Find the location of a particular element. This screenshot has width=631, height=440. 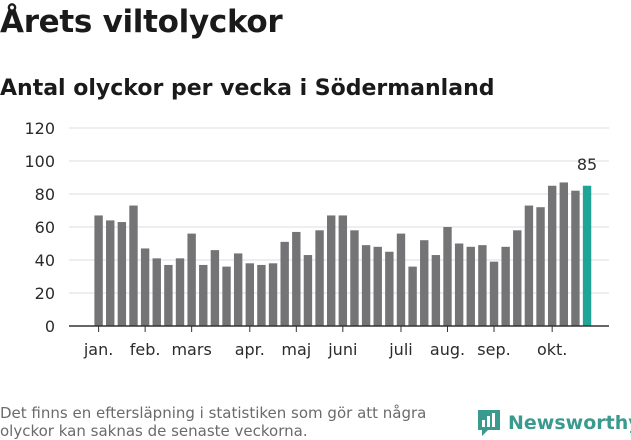

month-label: aug. is located at coordinates (447, 349).